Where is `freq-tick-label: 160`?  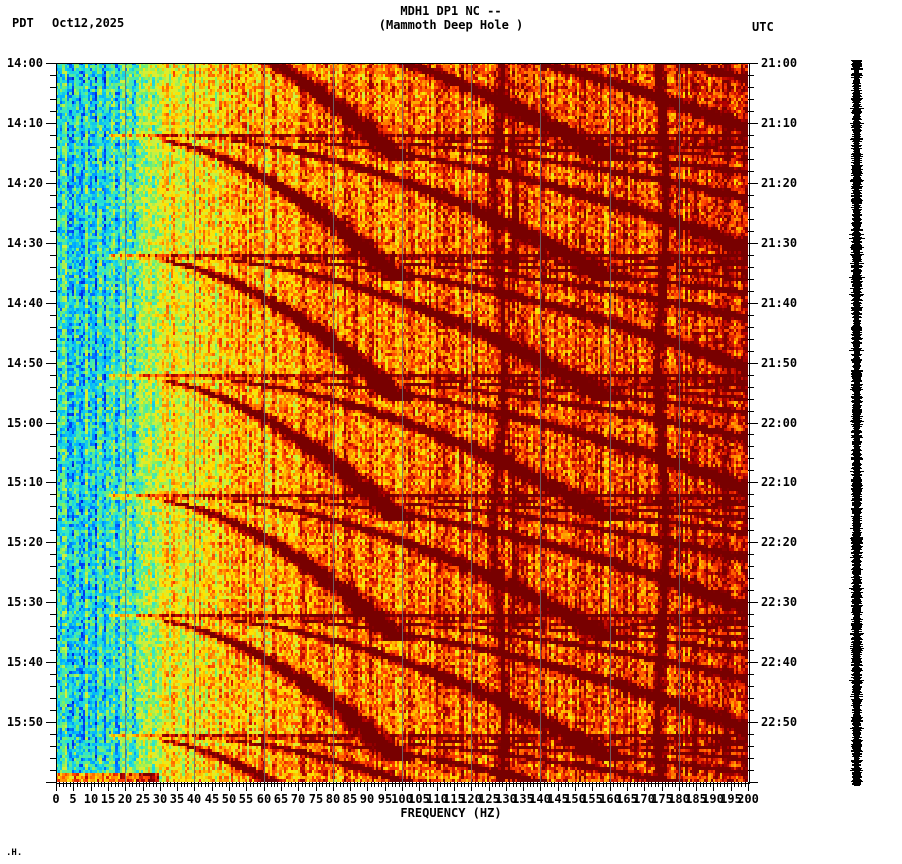
freq-tick-label: 160 is located at coordinates (610, 799).